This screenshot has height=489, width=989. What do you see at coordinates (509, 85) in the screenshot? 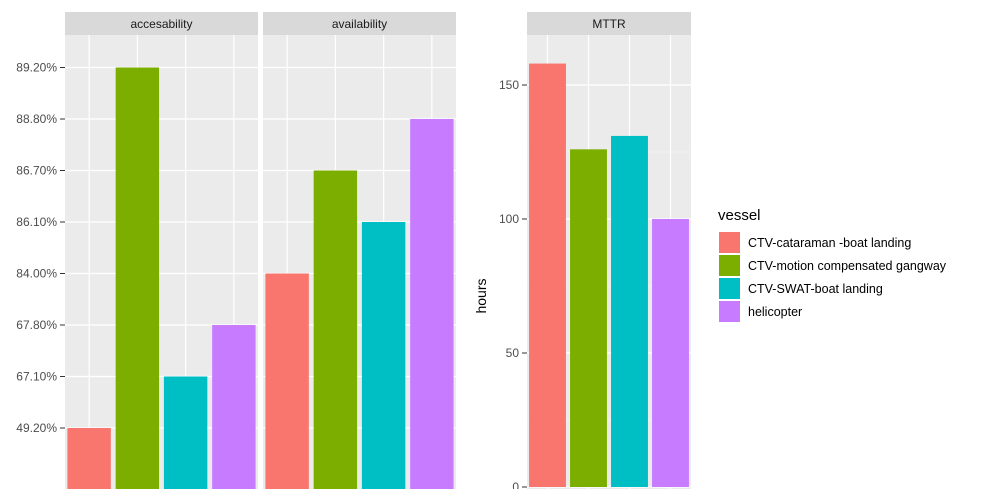
I see `mttr-y-tick-label: 150` at bounding box center [509, 85].